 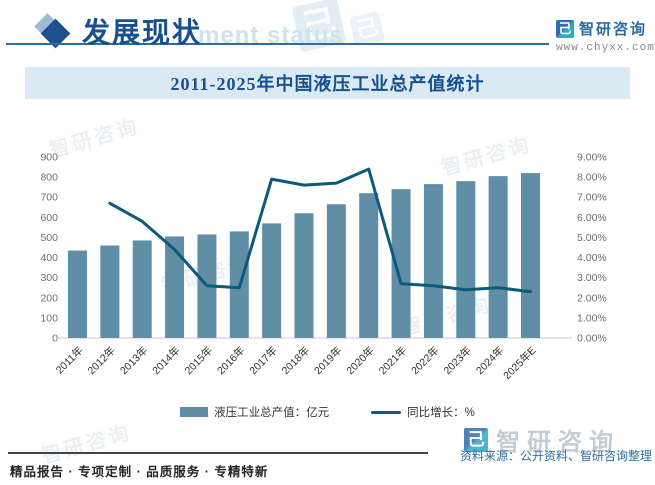 I want to click on x-axis-label: 2022年, so click(x=424, y=360).